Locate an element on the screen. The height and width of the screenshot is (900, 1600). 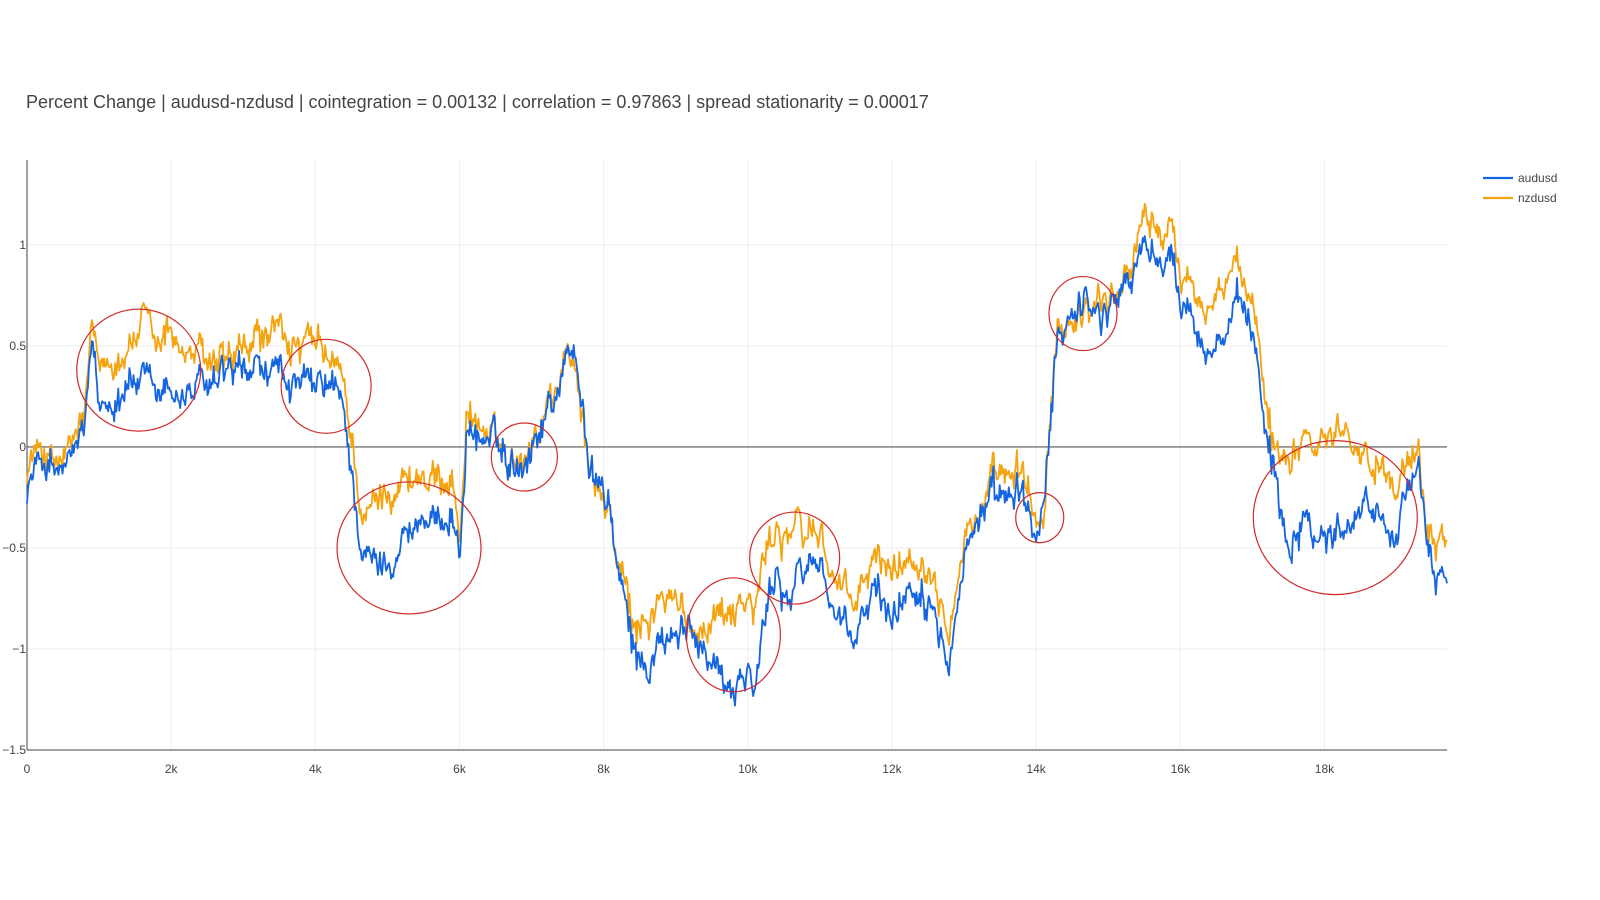
y-tick-label: −1 is located at coordinates (19, 649).